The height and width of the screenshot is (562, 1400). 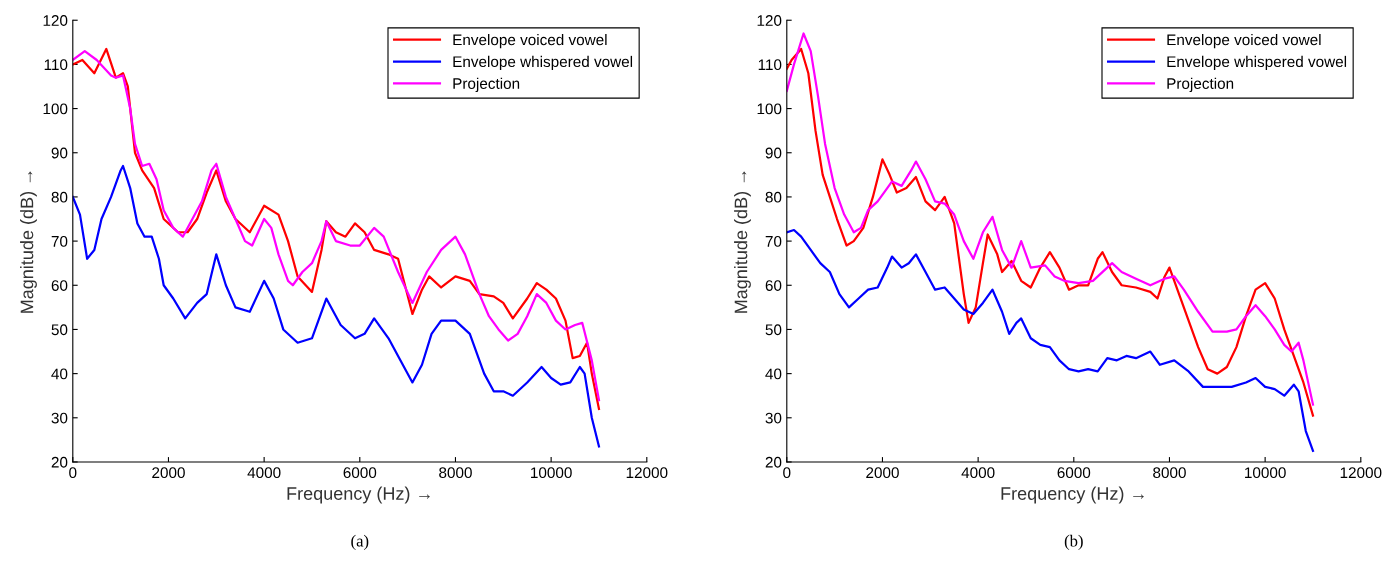 I want to click on text: (b), so click(x=1073, y=542).